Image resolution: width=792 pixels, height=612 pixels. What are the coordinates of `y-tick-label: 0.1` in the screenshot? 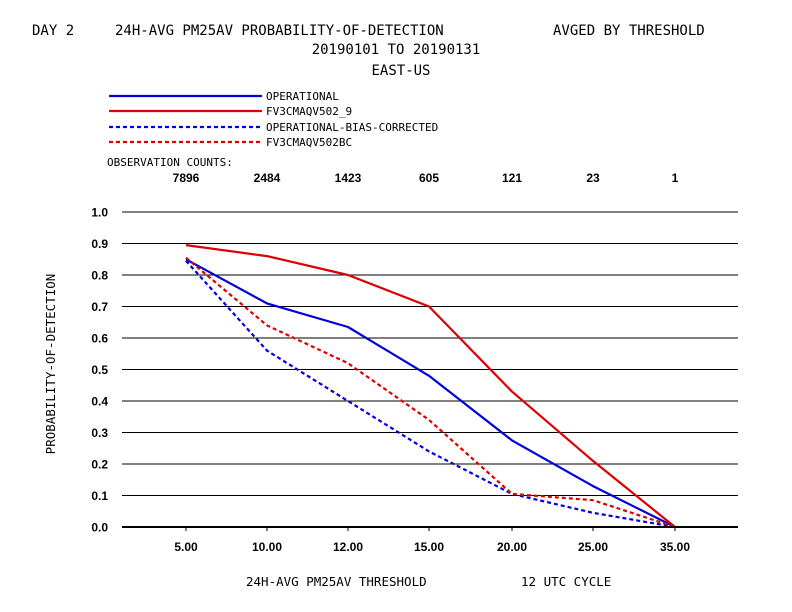 It's located at (99, 496).